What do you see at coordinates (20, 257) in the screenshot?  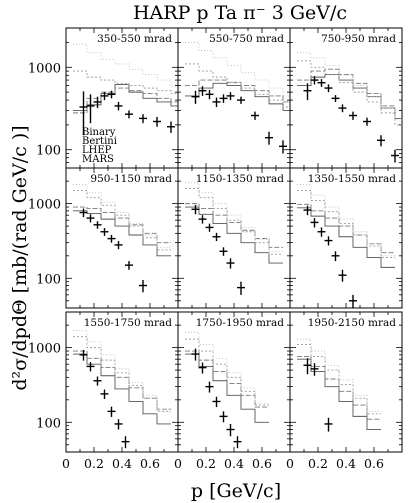 I see `y-axis-label: d²σ/dpdΘ [mb/(rad GeV/c )]` at bounding box center [20, 257].